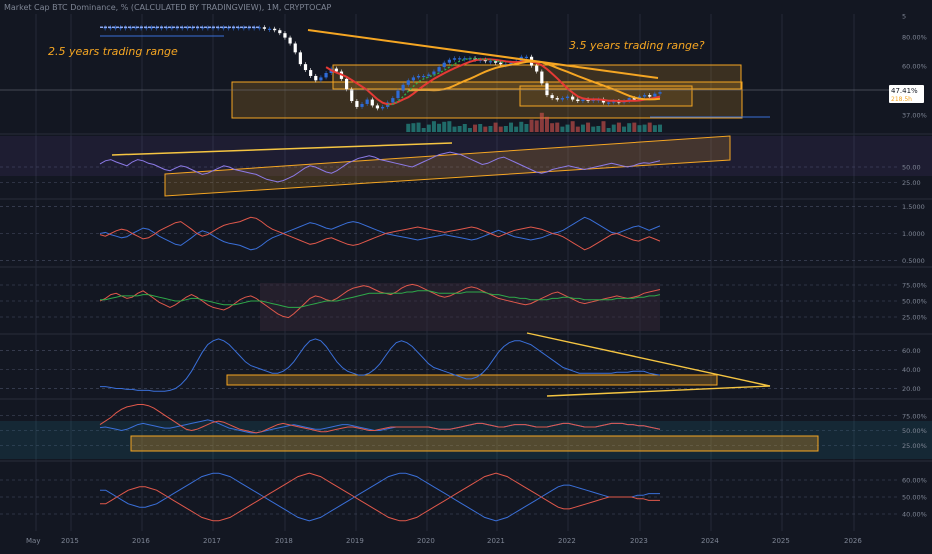  Describe the element at coordinates (141, 541) in the screenshot. I see `x-tick-label: 2016` at that location.